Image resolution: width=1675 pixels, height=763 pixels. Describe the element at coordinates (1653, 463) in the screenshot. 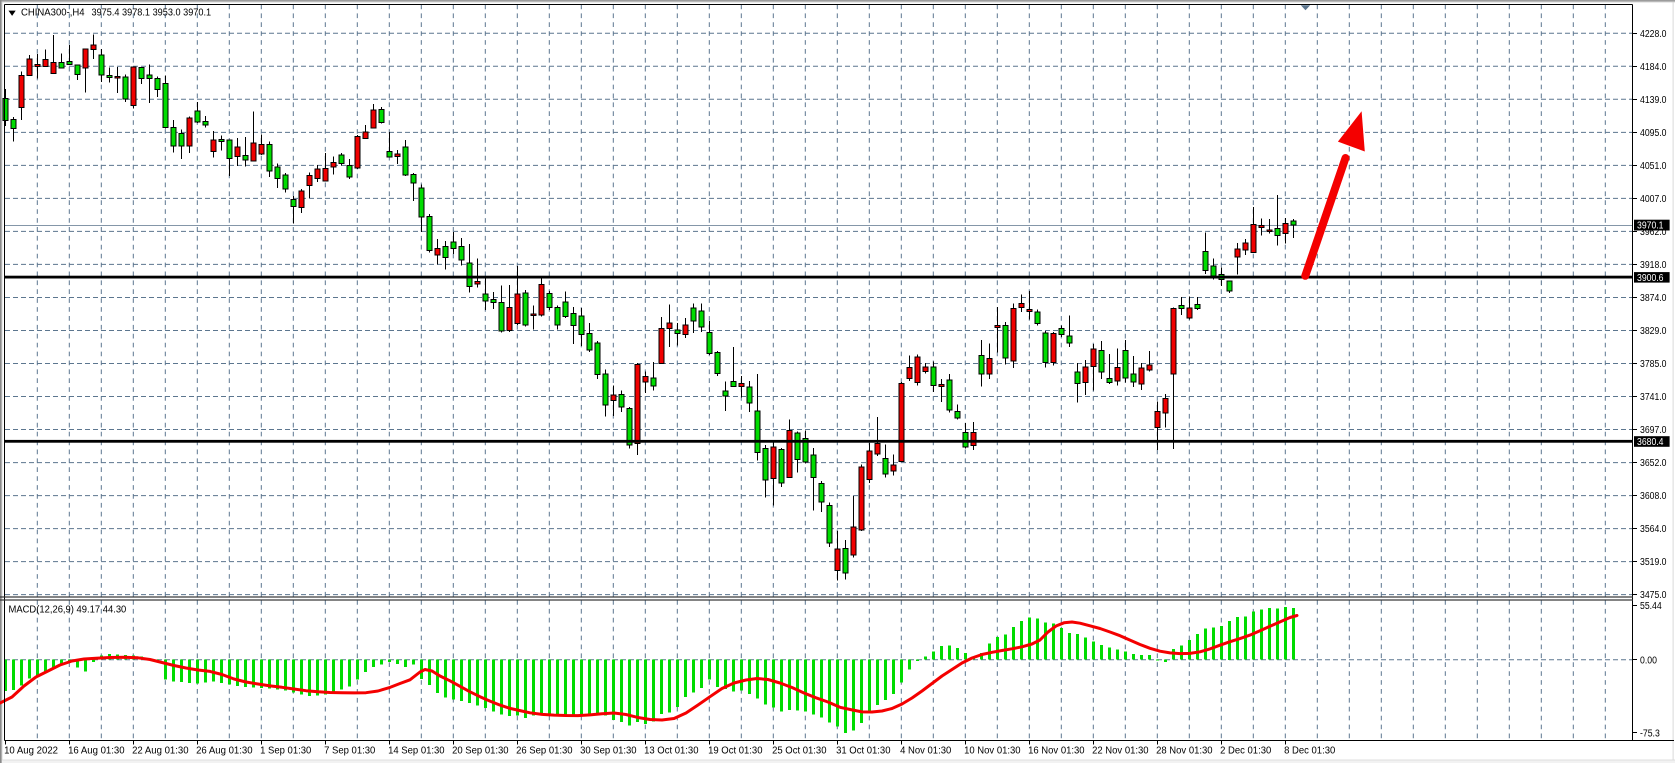

I see `svg-text: 3652.0` at that location.